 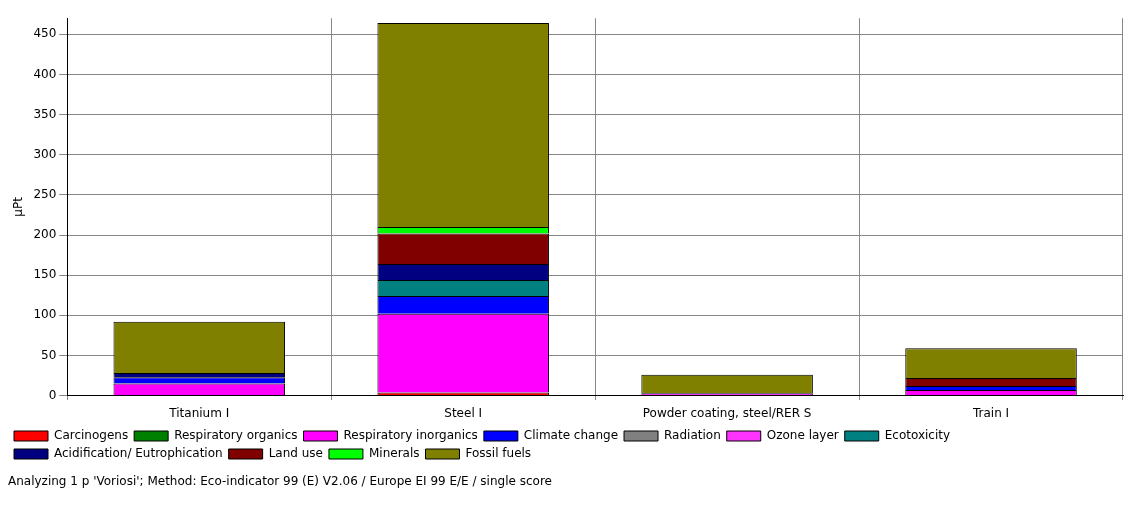 I want to click on y-tick-label: 0, so click(x=52, y=394).